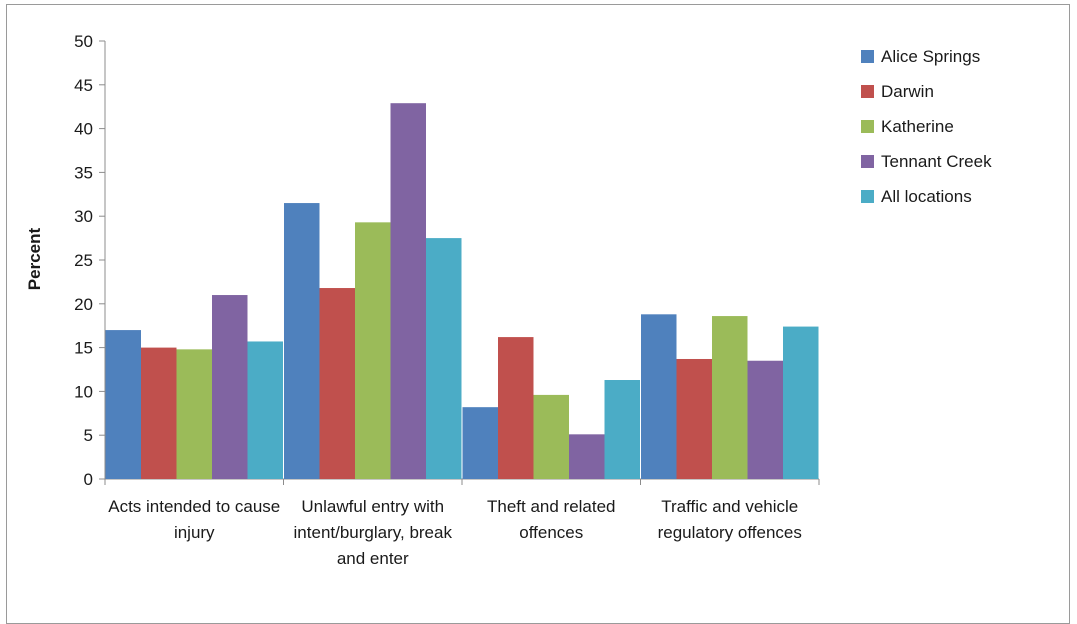 The width and height of the screenshot is (1077, 624). Describe the element at coordinates (83, 304) in the screenshot. I see `y-tick-label: 20` at that location.